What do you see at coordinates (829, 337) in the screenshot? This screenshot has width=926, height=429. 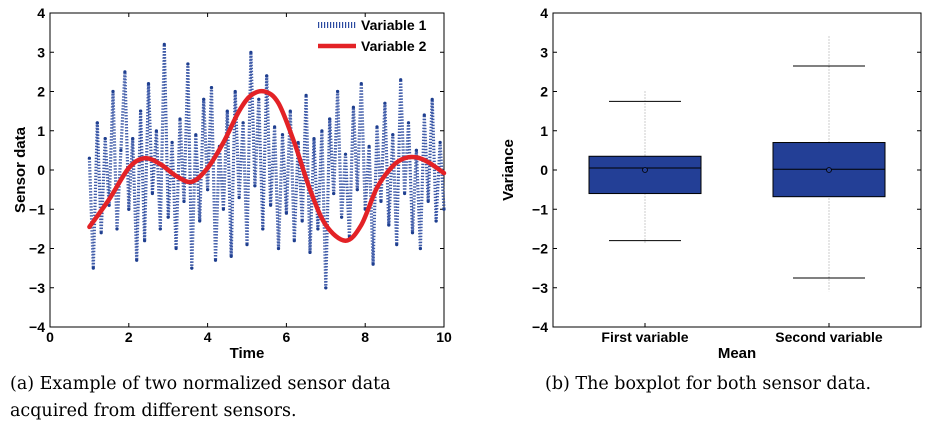 I see `category-label: Second variable` at bounding box center [829, 337].